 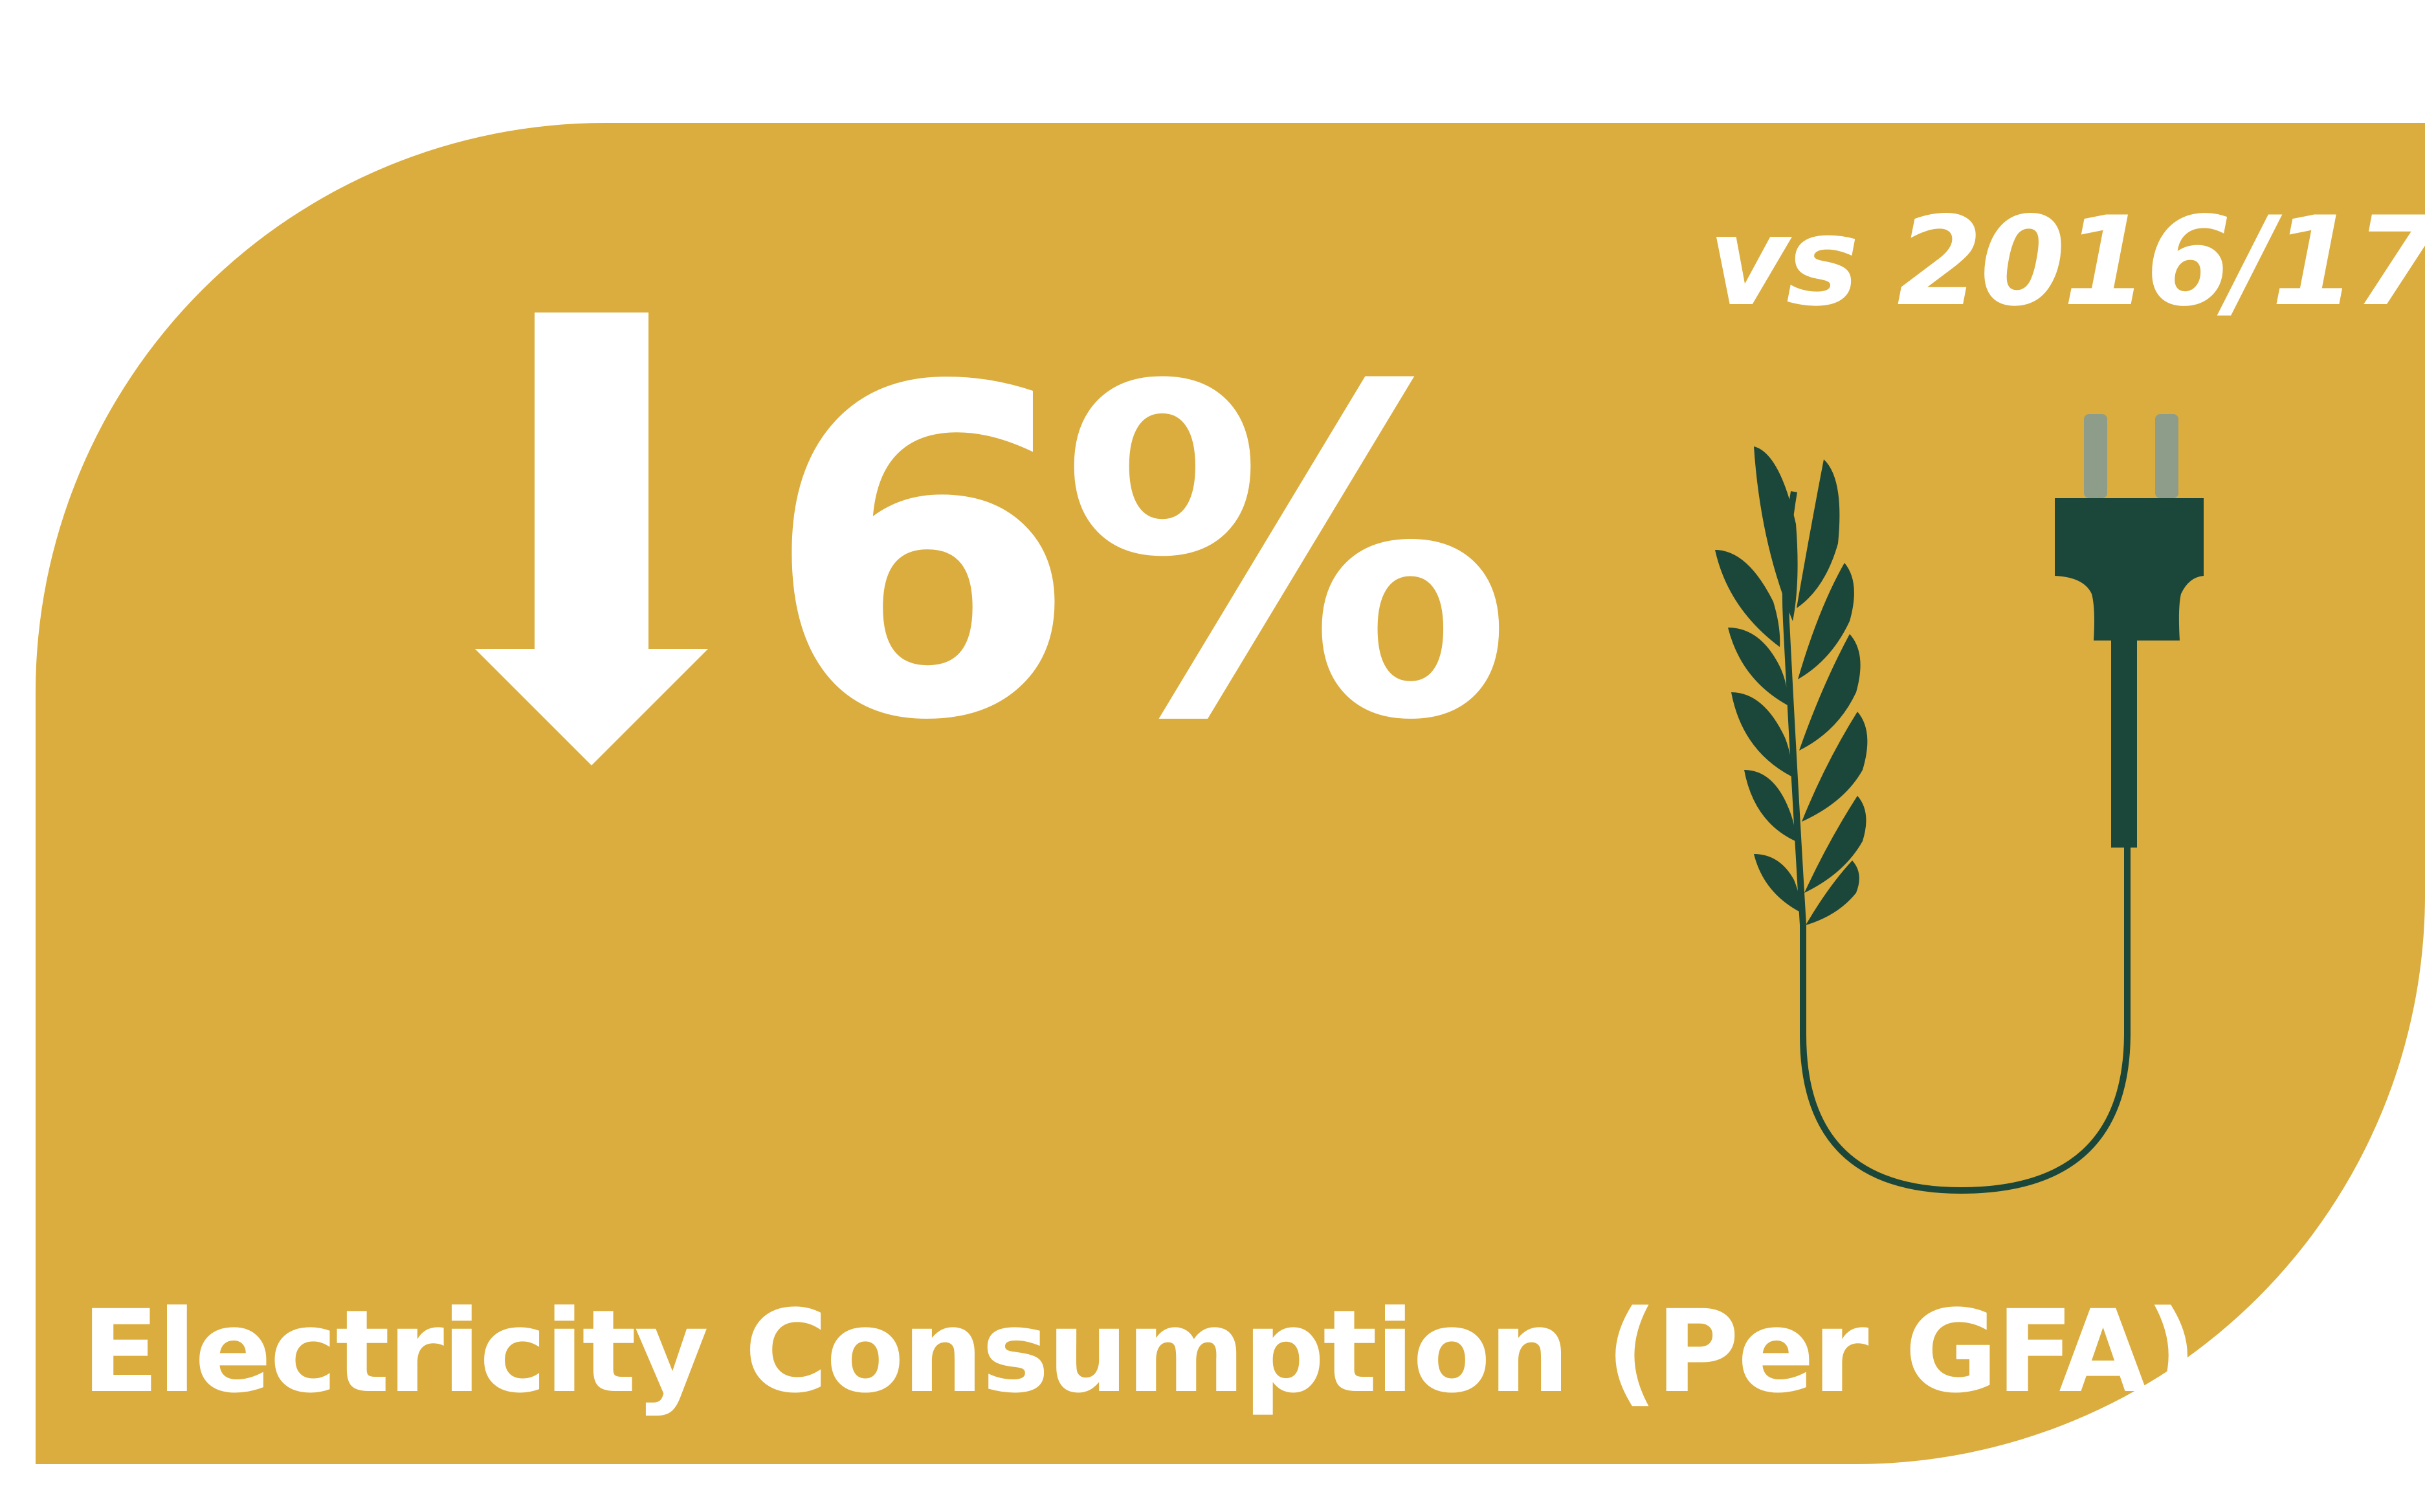 I want to click on arrow-down-icon, so click(x=591, y=538).